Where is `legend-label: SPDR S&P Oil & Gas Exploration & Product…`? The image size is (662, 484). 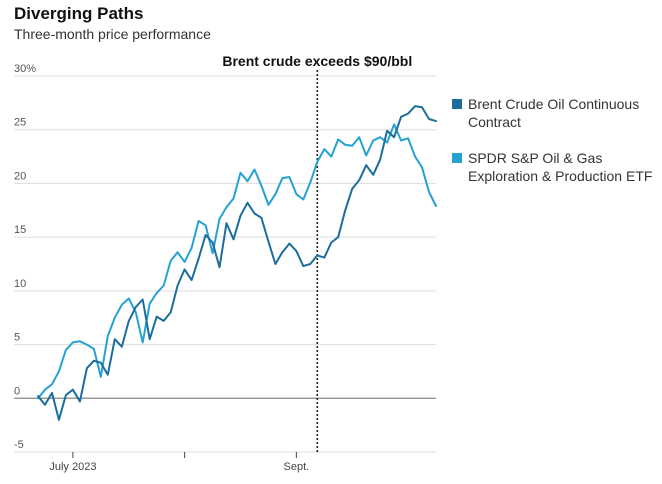
legend-label: SPDR S&P Oil & Gas Exploration & Product… is located at coordinates (560, 167).